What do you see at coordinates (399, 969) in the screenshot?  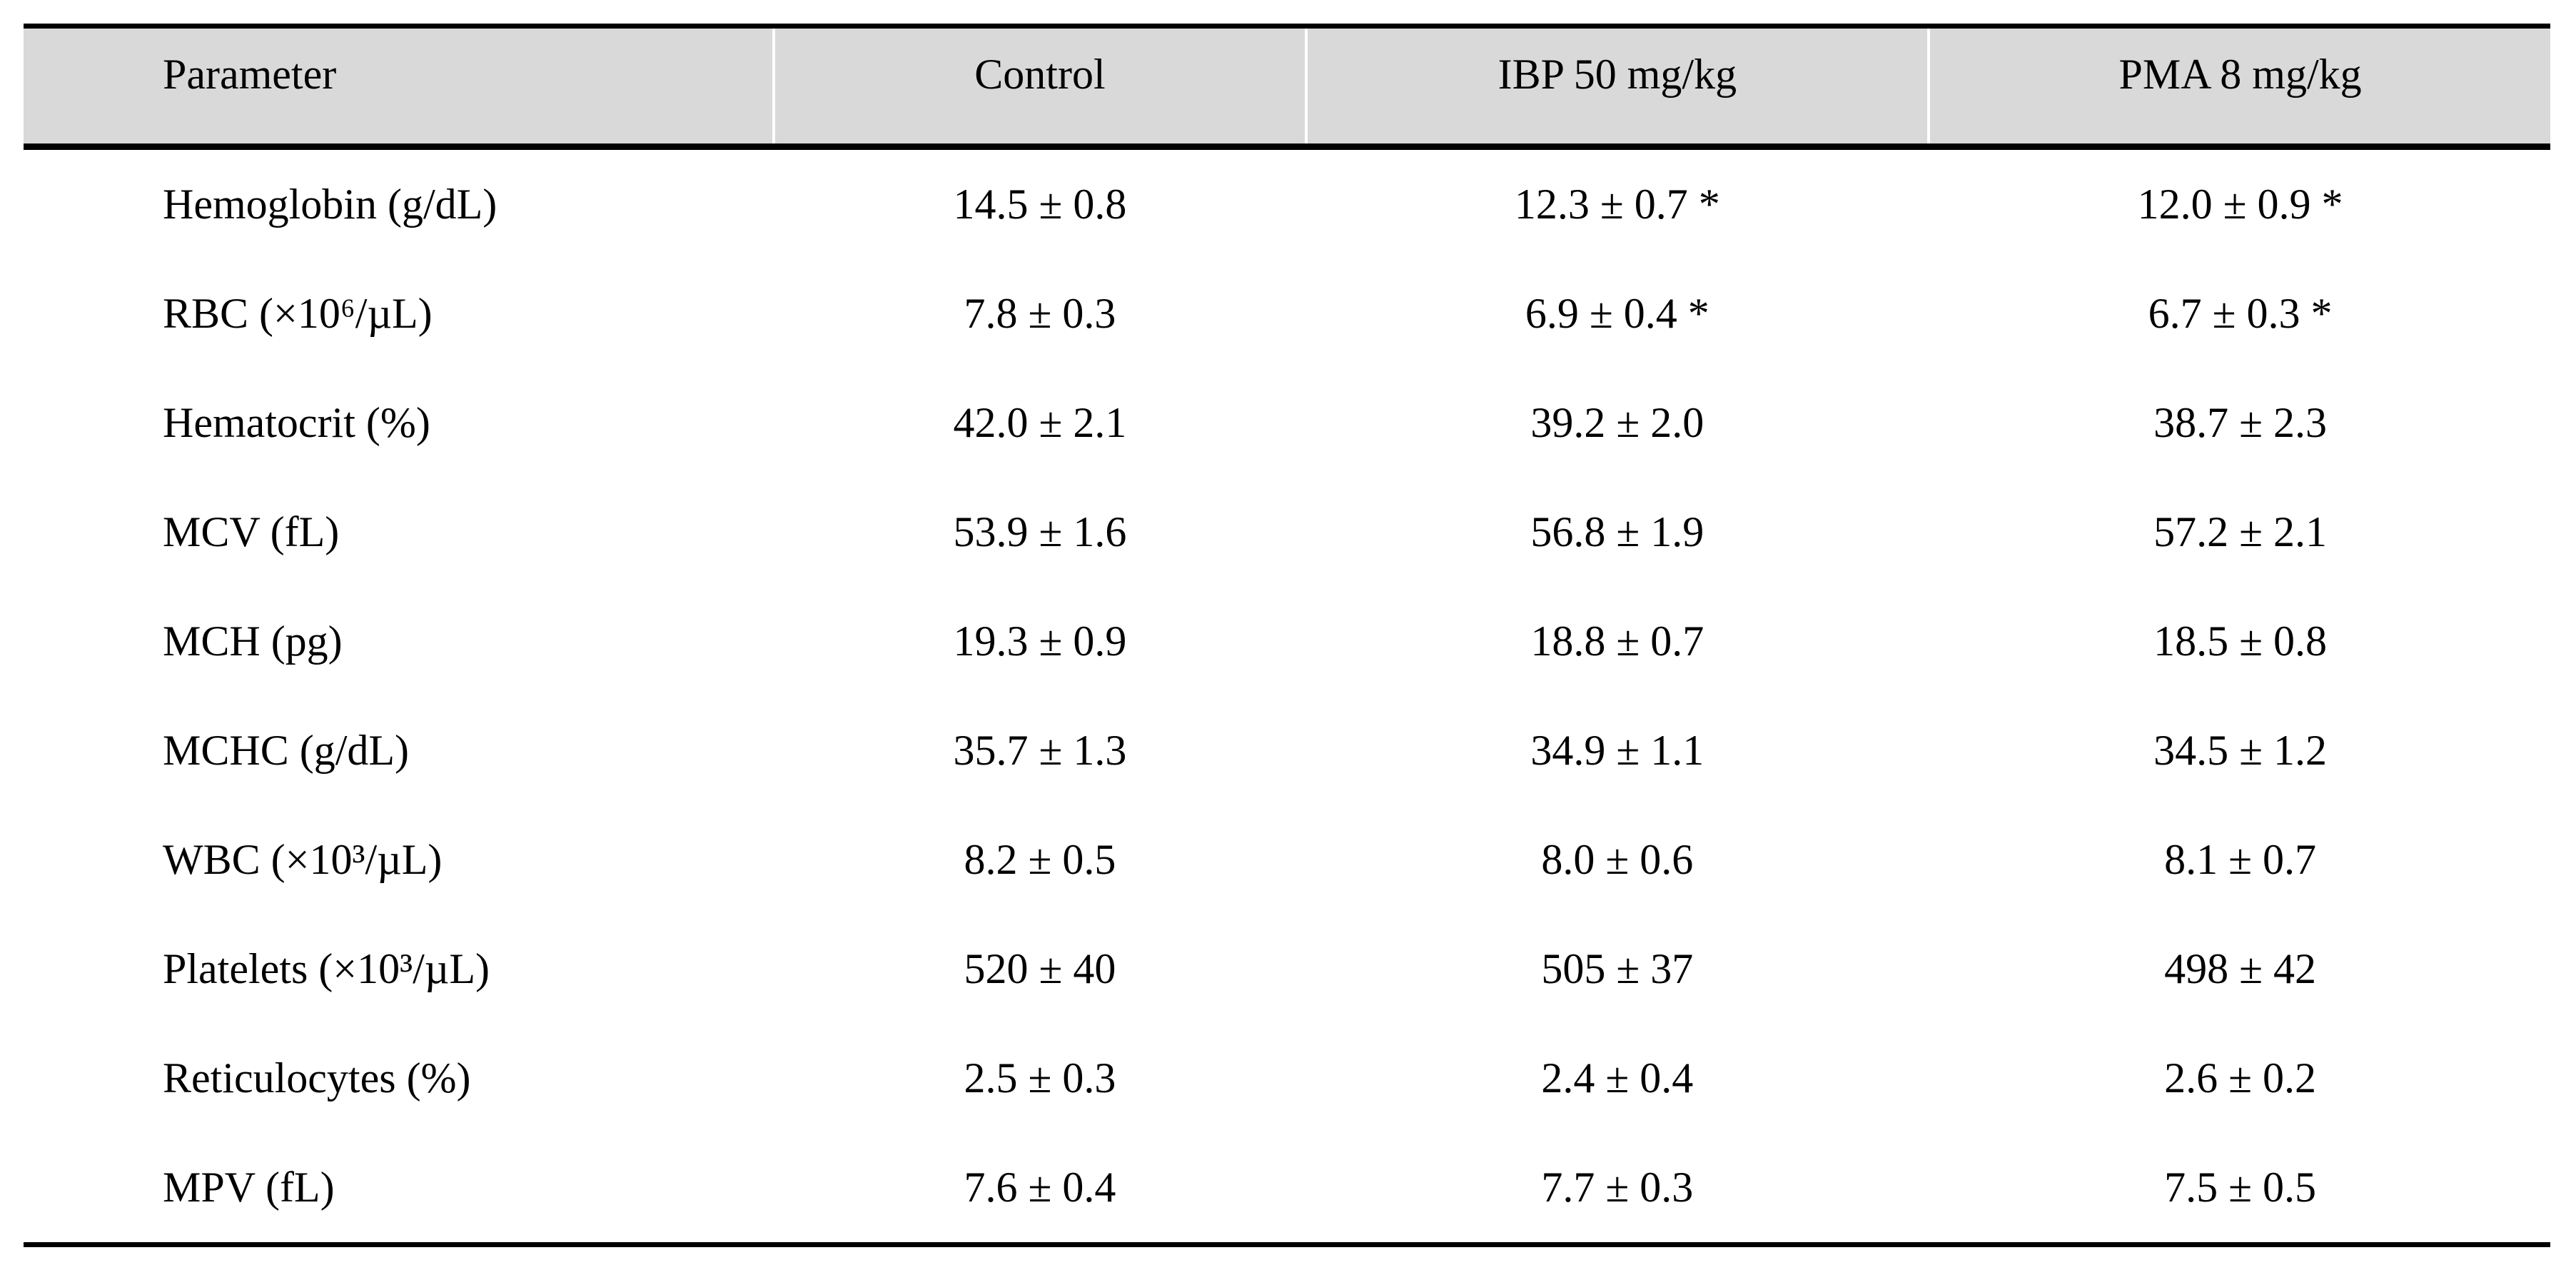 I see `parameter-cell: Platelets (×10³/µL)` at bounding box center [399, 969].